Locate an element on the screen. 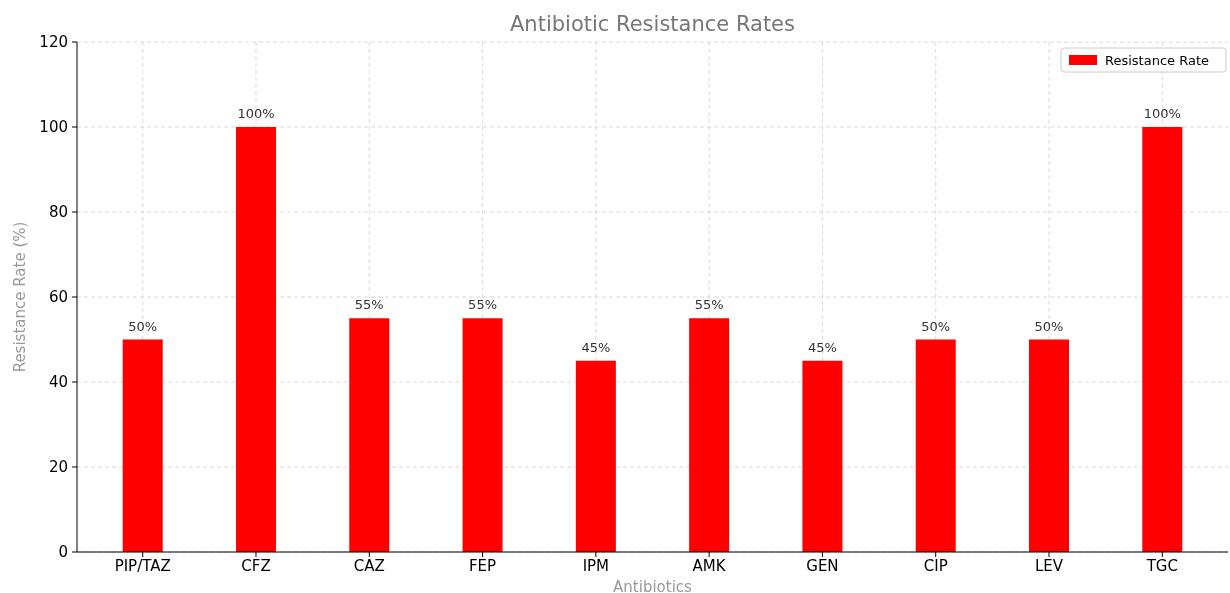  y-tick-label: 80 is located at coordinates (58, 212).